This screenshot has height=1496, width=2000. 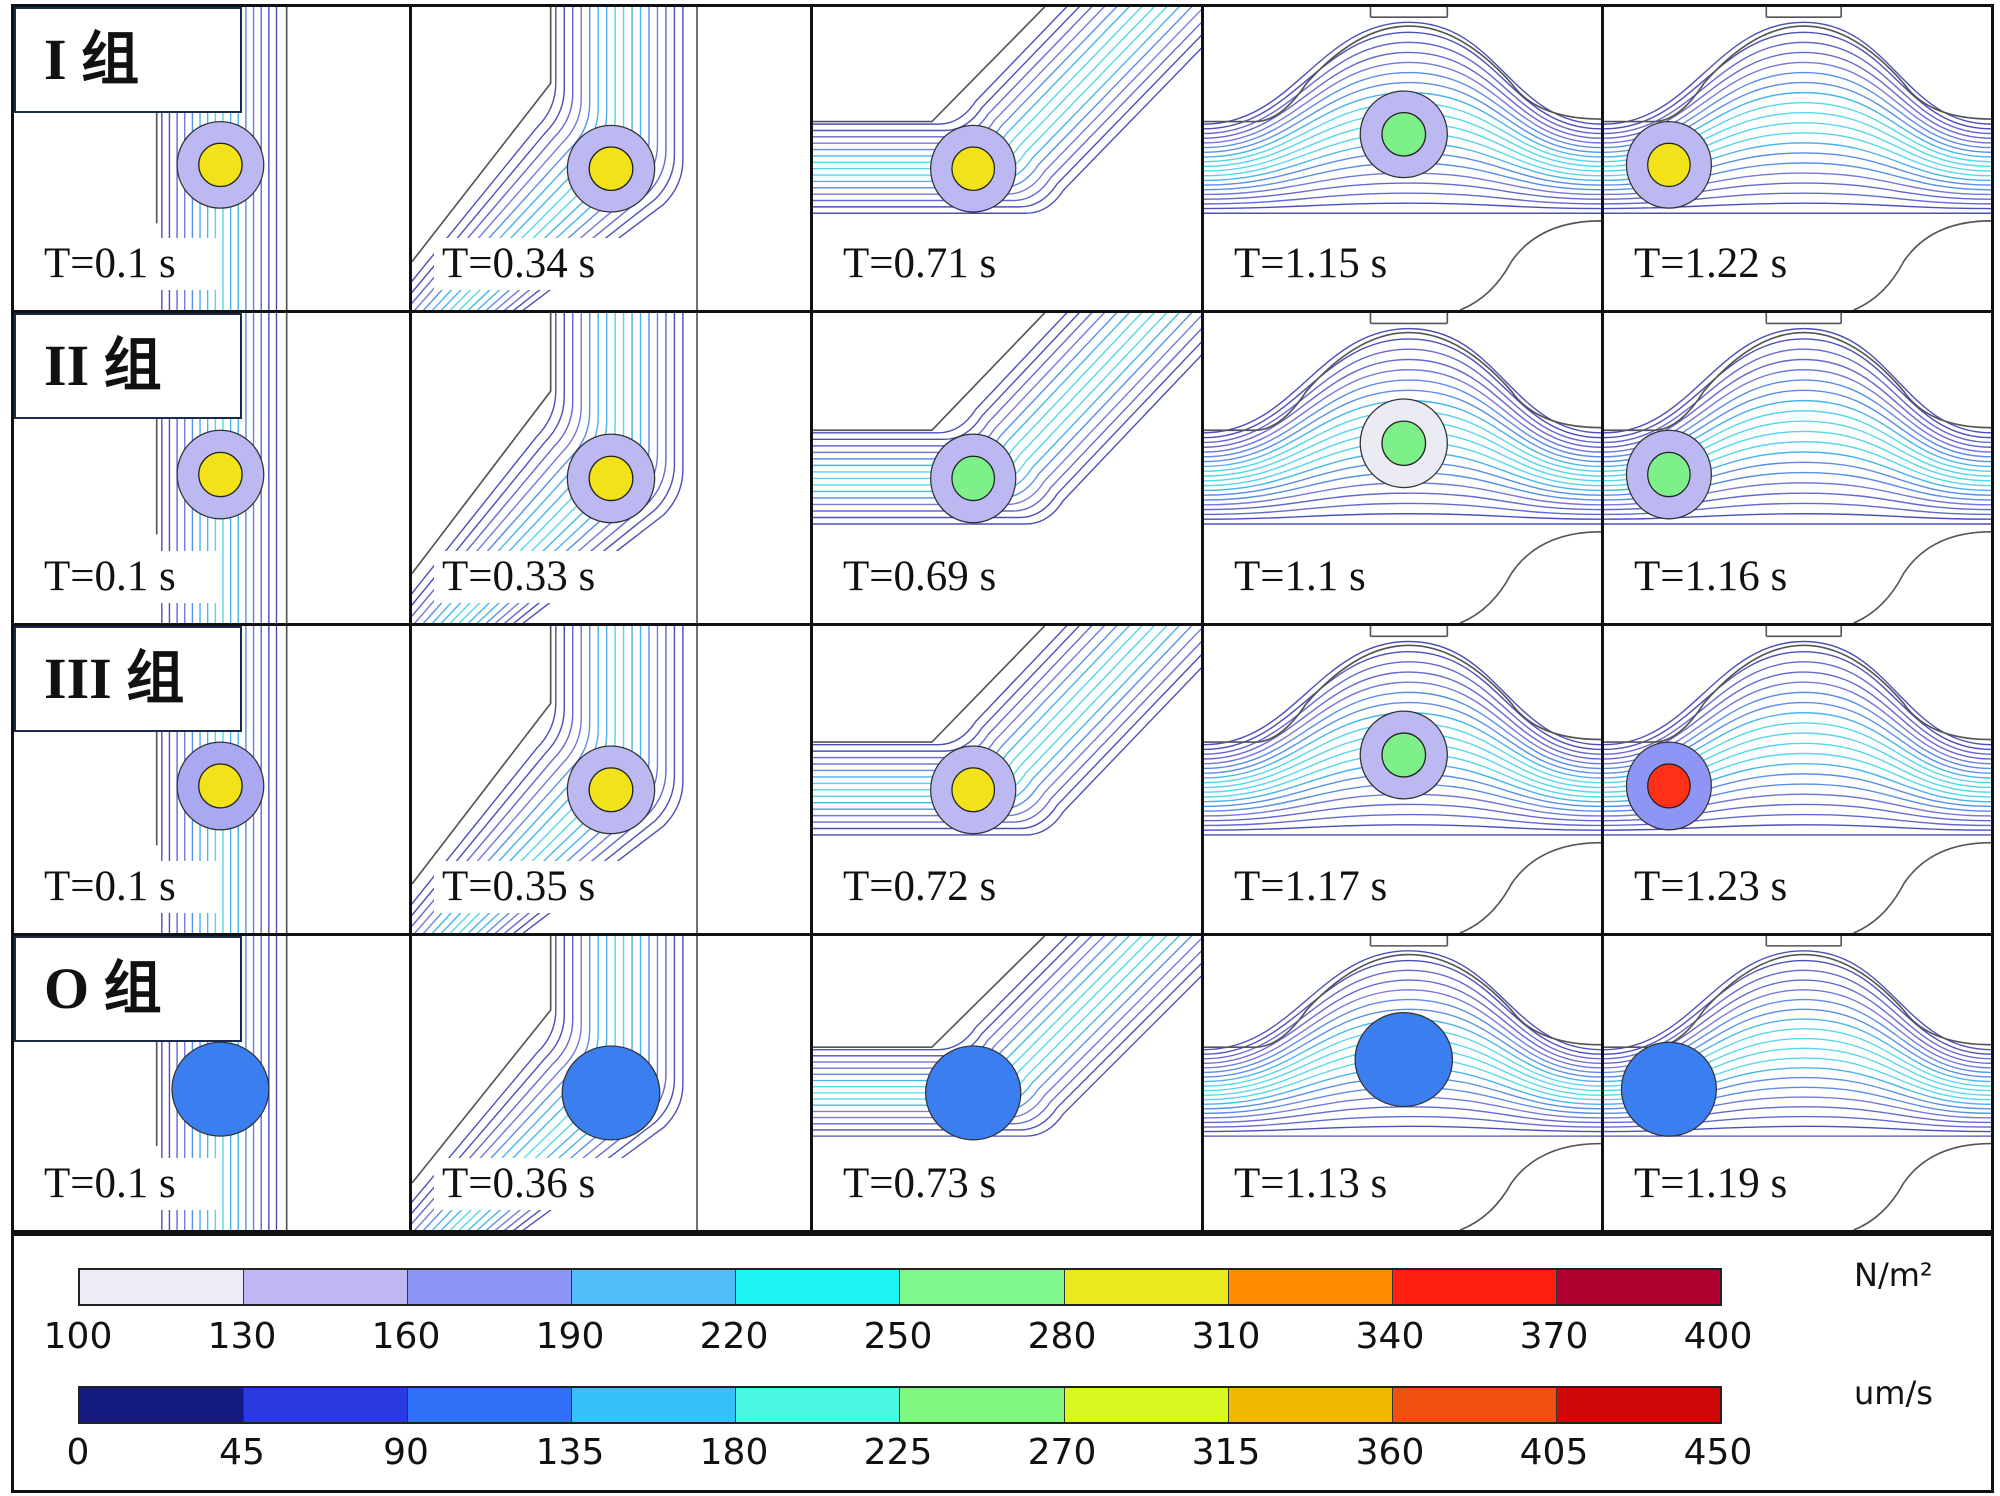 What do you see at coordinates (1316, 577) in the screenshot?
I see `time-label: T=1.1 s` at bounding box center [1316, 577].